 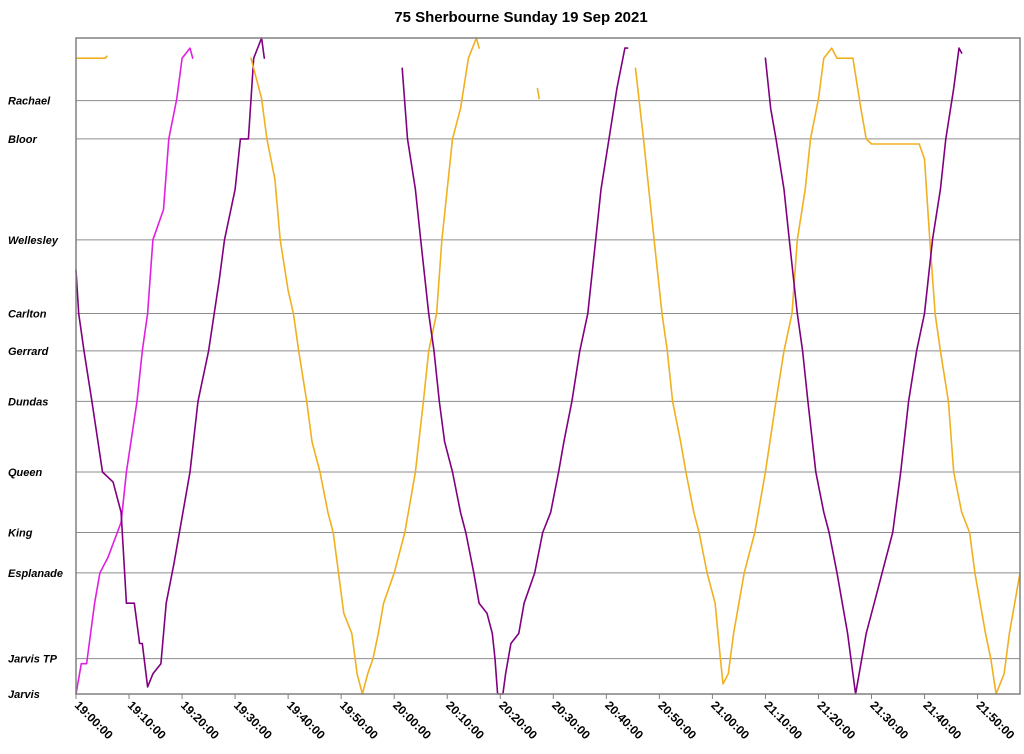 I want to click on x-tick-label: 20:50:00, so click(x=677, y=720).